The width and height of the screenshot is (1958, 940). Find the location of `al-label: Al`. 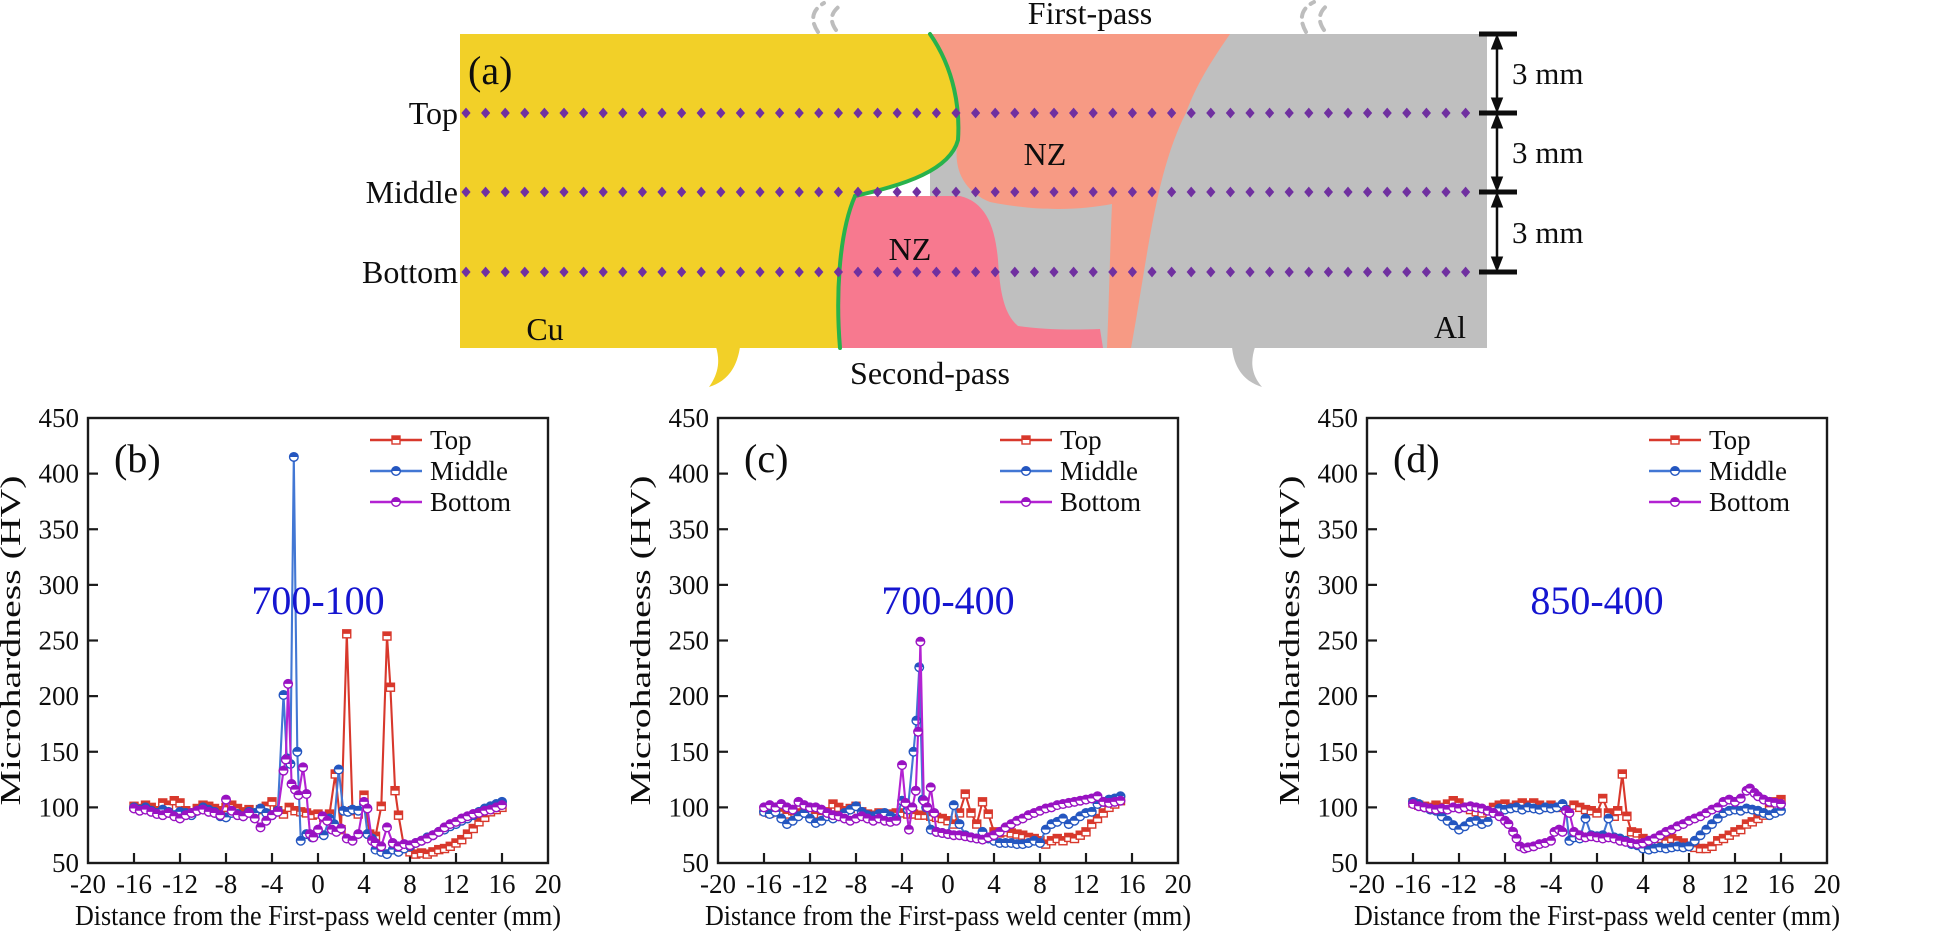

al-label: Al is located at coordinates (1450, 327).